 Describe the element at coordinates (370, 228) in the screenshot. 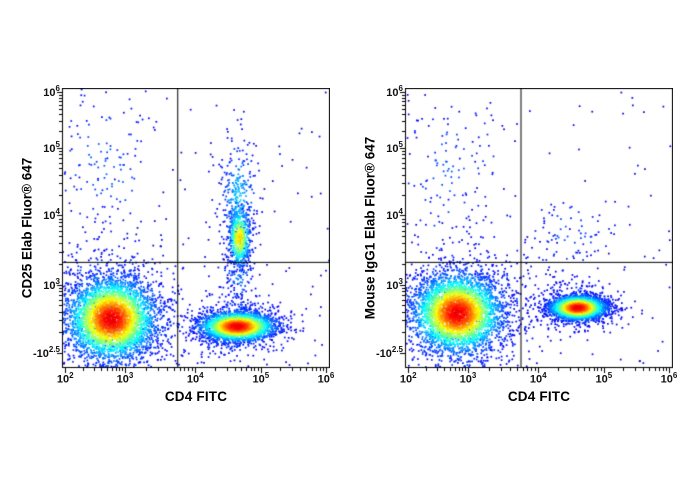

I see `y-axis-label: Mouse IgG1 Elab Fluor® 647` at that location.